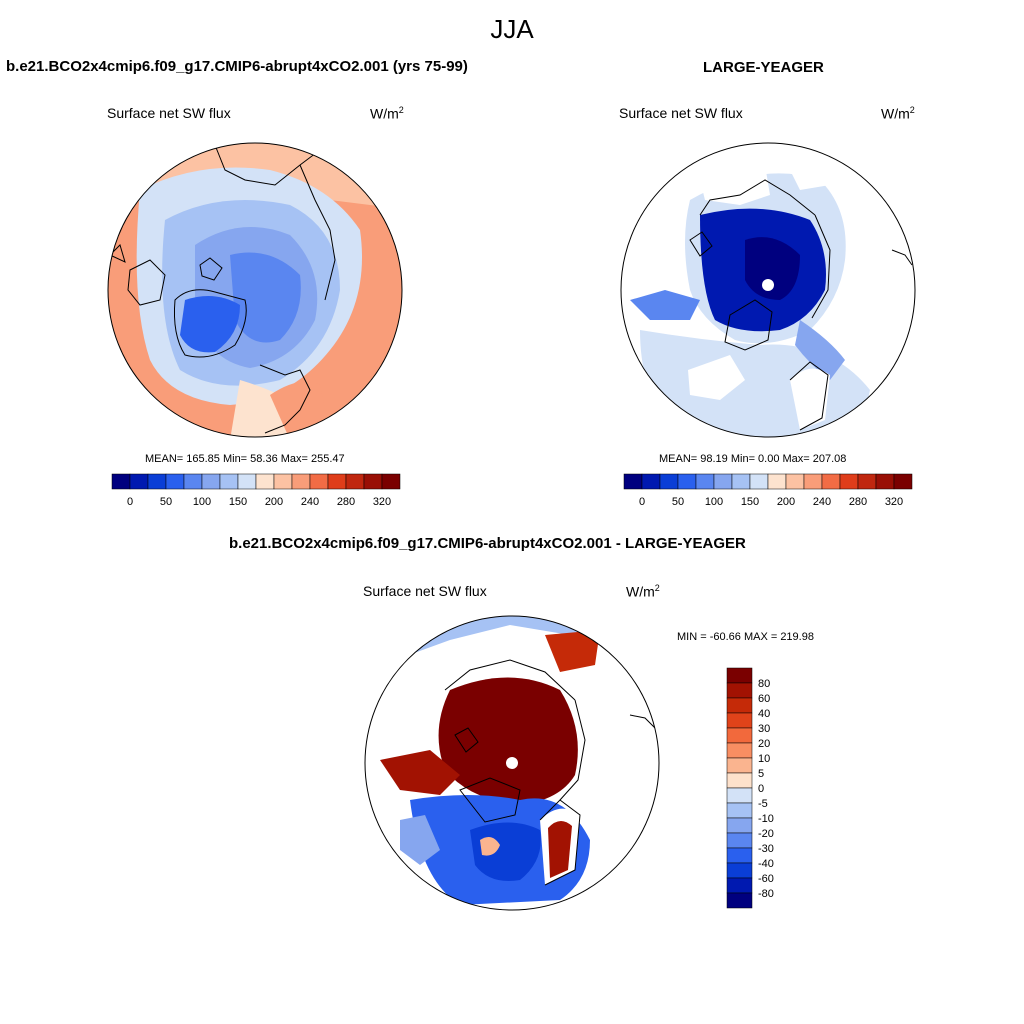 This screenshot has width=1024, height=1024. Describe the element at coordinates (764, 699) in the screenshot. I see `colorbar-3-tick-label: 60` at that location.